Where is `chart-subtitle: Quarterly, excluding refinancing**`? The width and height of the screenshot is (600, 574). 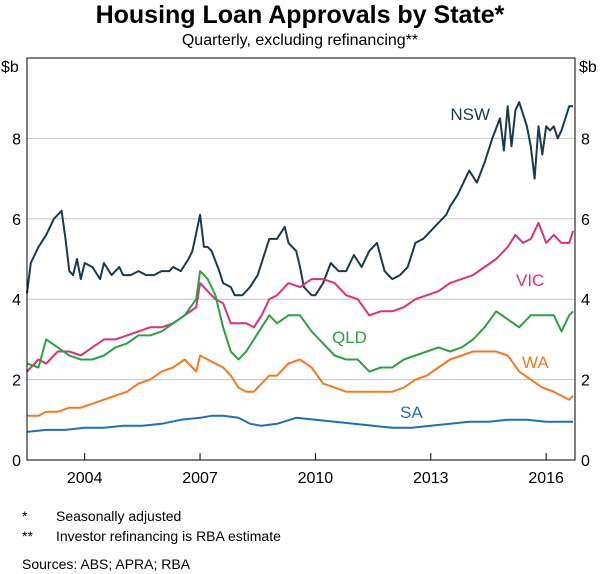
chart-subtitle: Quarterly, excluding refinancing** is located at coordinates (300, 40).